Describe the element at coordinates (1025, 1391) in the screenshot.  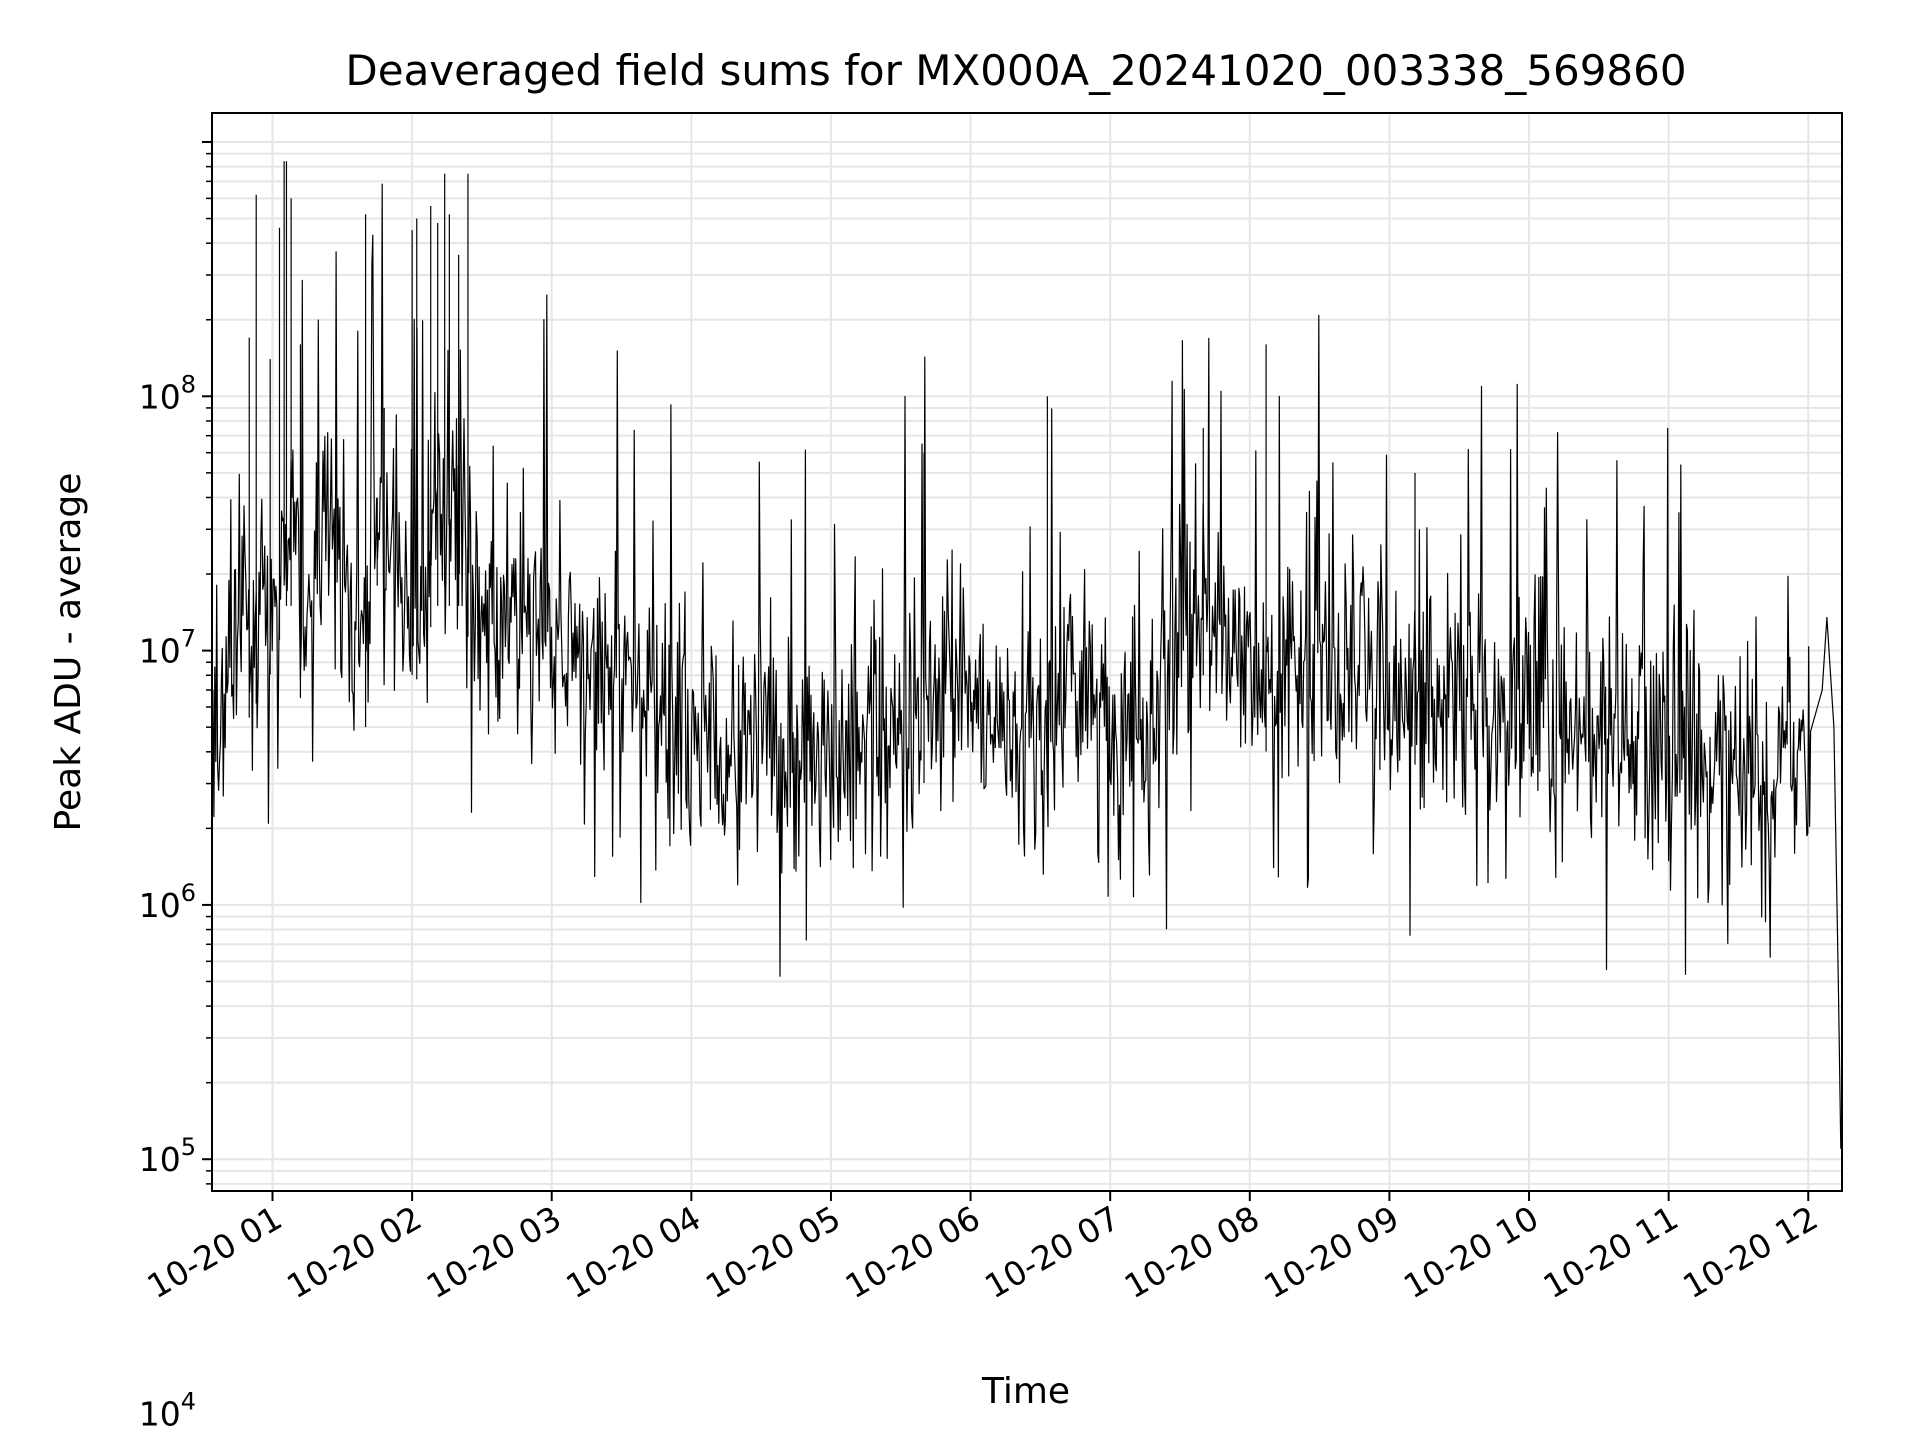
I see `x-axis-label: Time` at that location.